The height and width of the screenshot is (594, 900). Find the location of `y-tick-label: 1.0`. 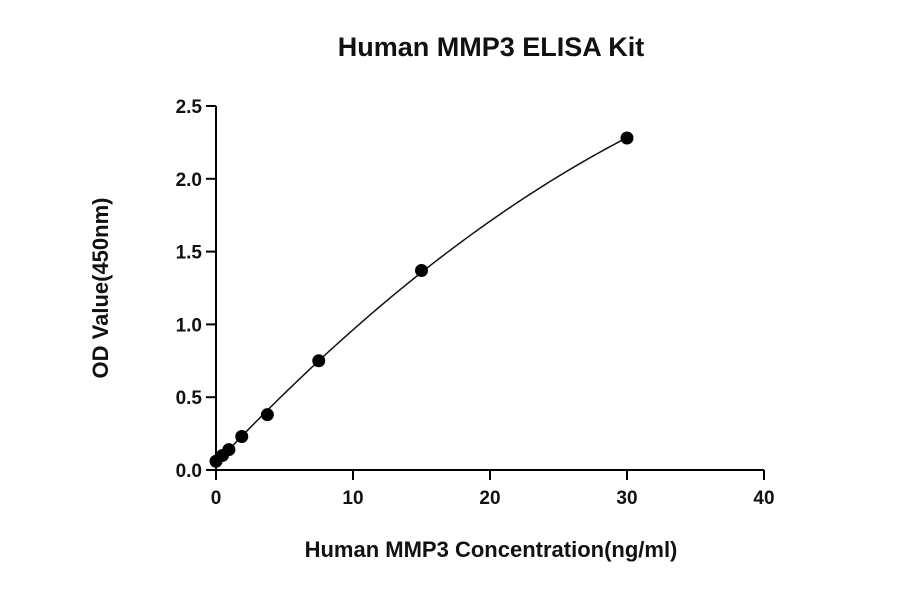

y-tick-label: 1.0 is located at coordinates (189, 325).